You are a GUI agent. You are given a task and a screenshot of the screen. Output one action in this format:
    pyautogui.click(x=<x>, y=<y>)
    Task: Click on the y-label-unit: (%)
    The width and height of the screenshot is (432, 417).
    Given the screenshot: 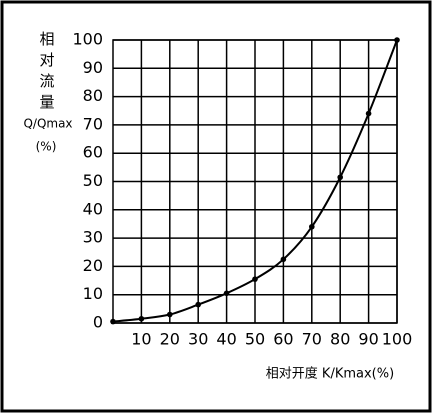 What is the action you would take?
    pyautogui.click(x=46, y=147)
    